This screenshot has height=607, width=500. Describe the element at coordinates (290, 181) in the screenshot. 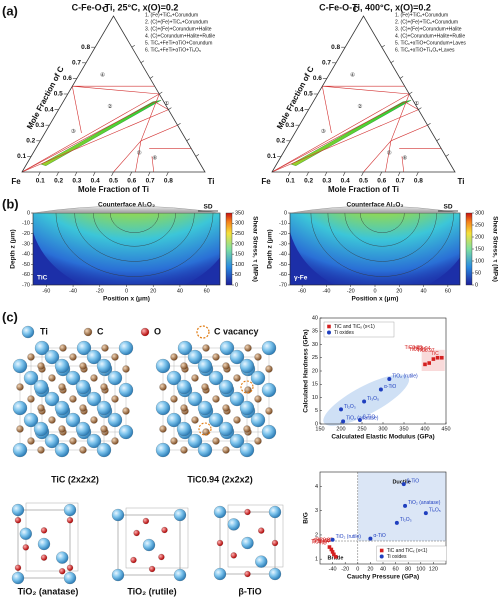

I see `tick-label: 0.1` at that location.